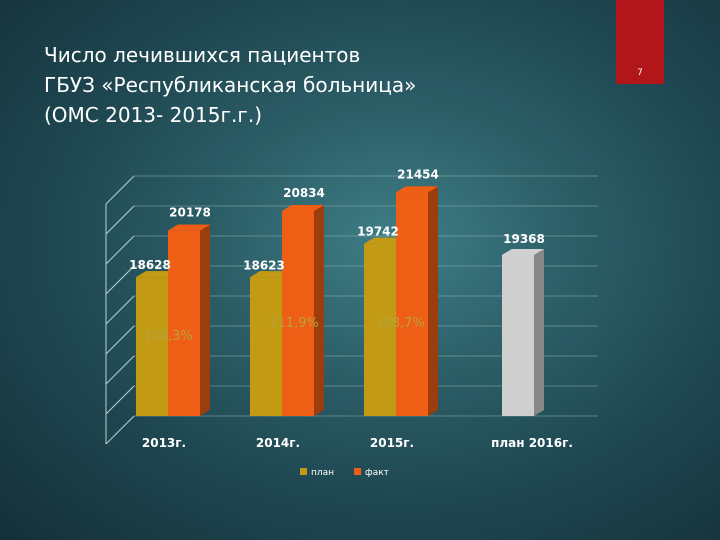 This screenshot has height=540, width=720. Describe the element at coordinates (357, 443) in the screenshot. I see `chart-category-labels: 2013г. 2014г. 2015г. план 2016г.` at that location.